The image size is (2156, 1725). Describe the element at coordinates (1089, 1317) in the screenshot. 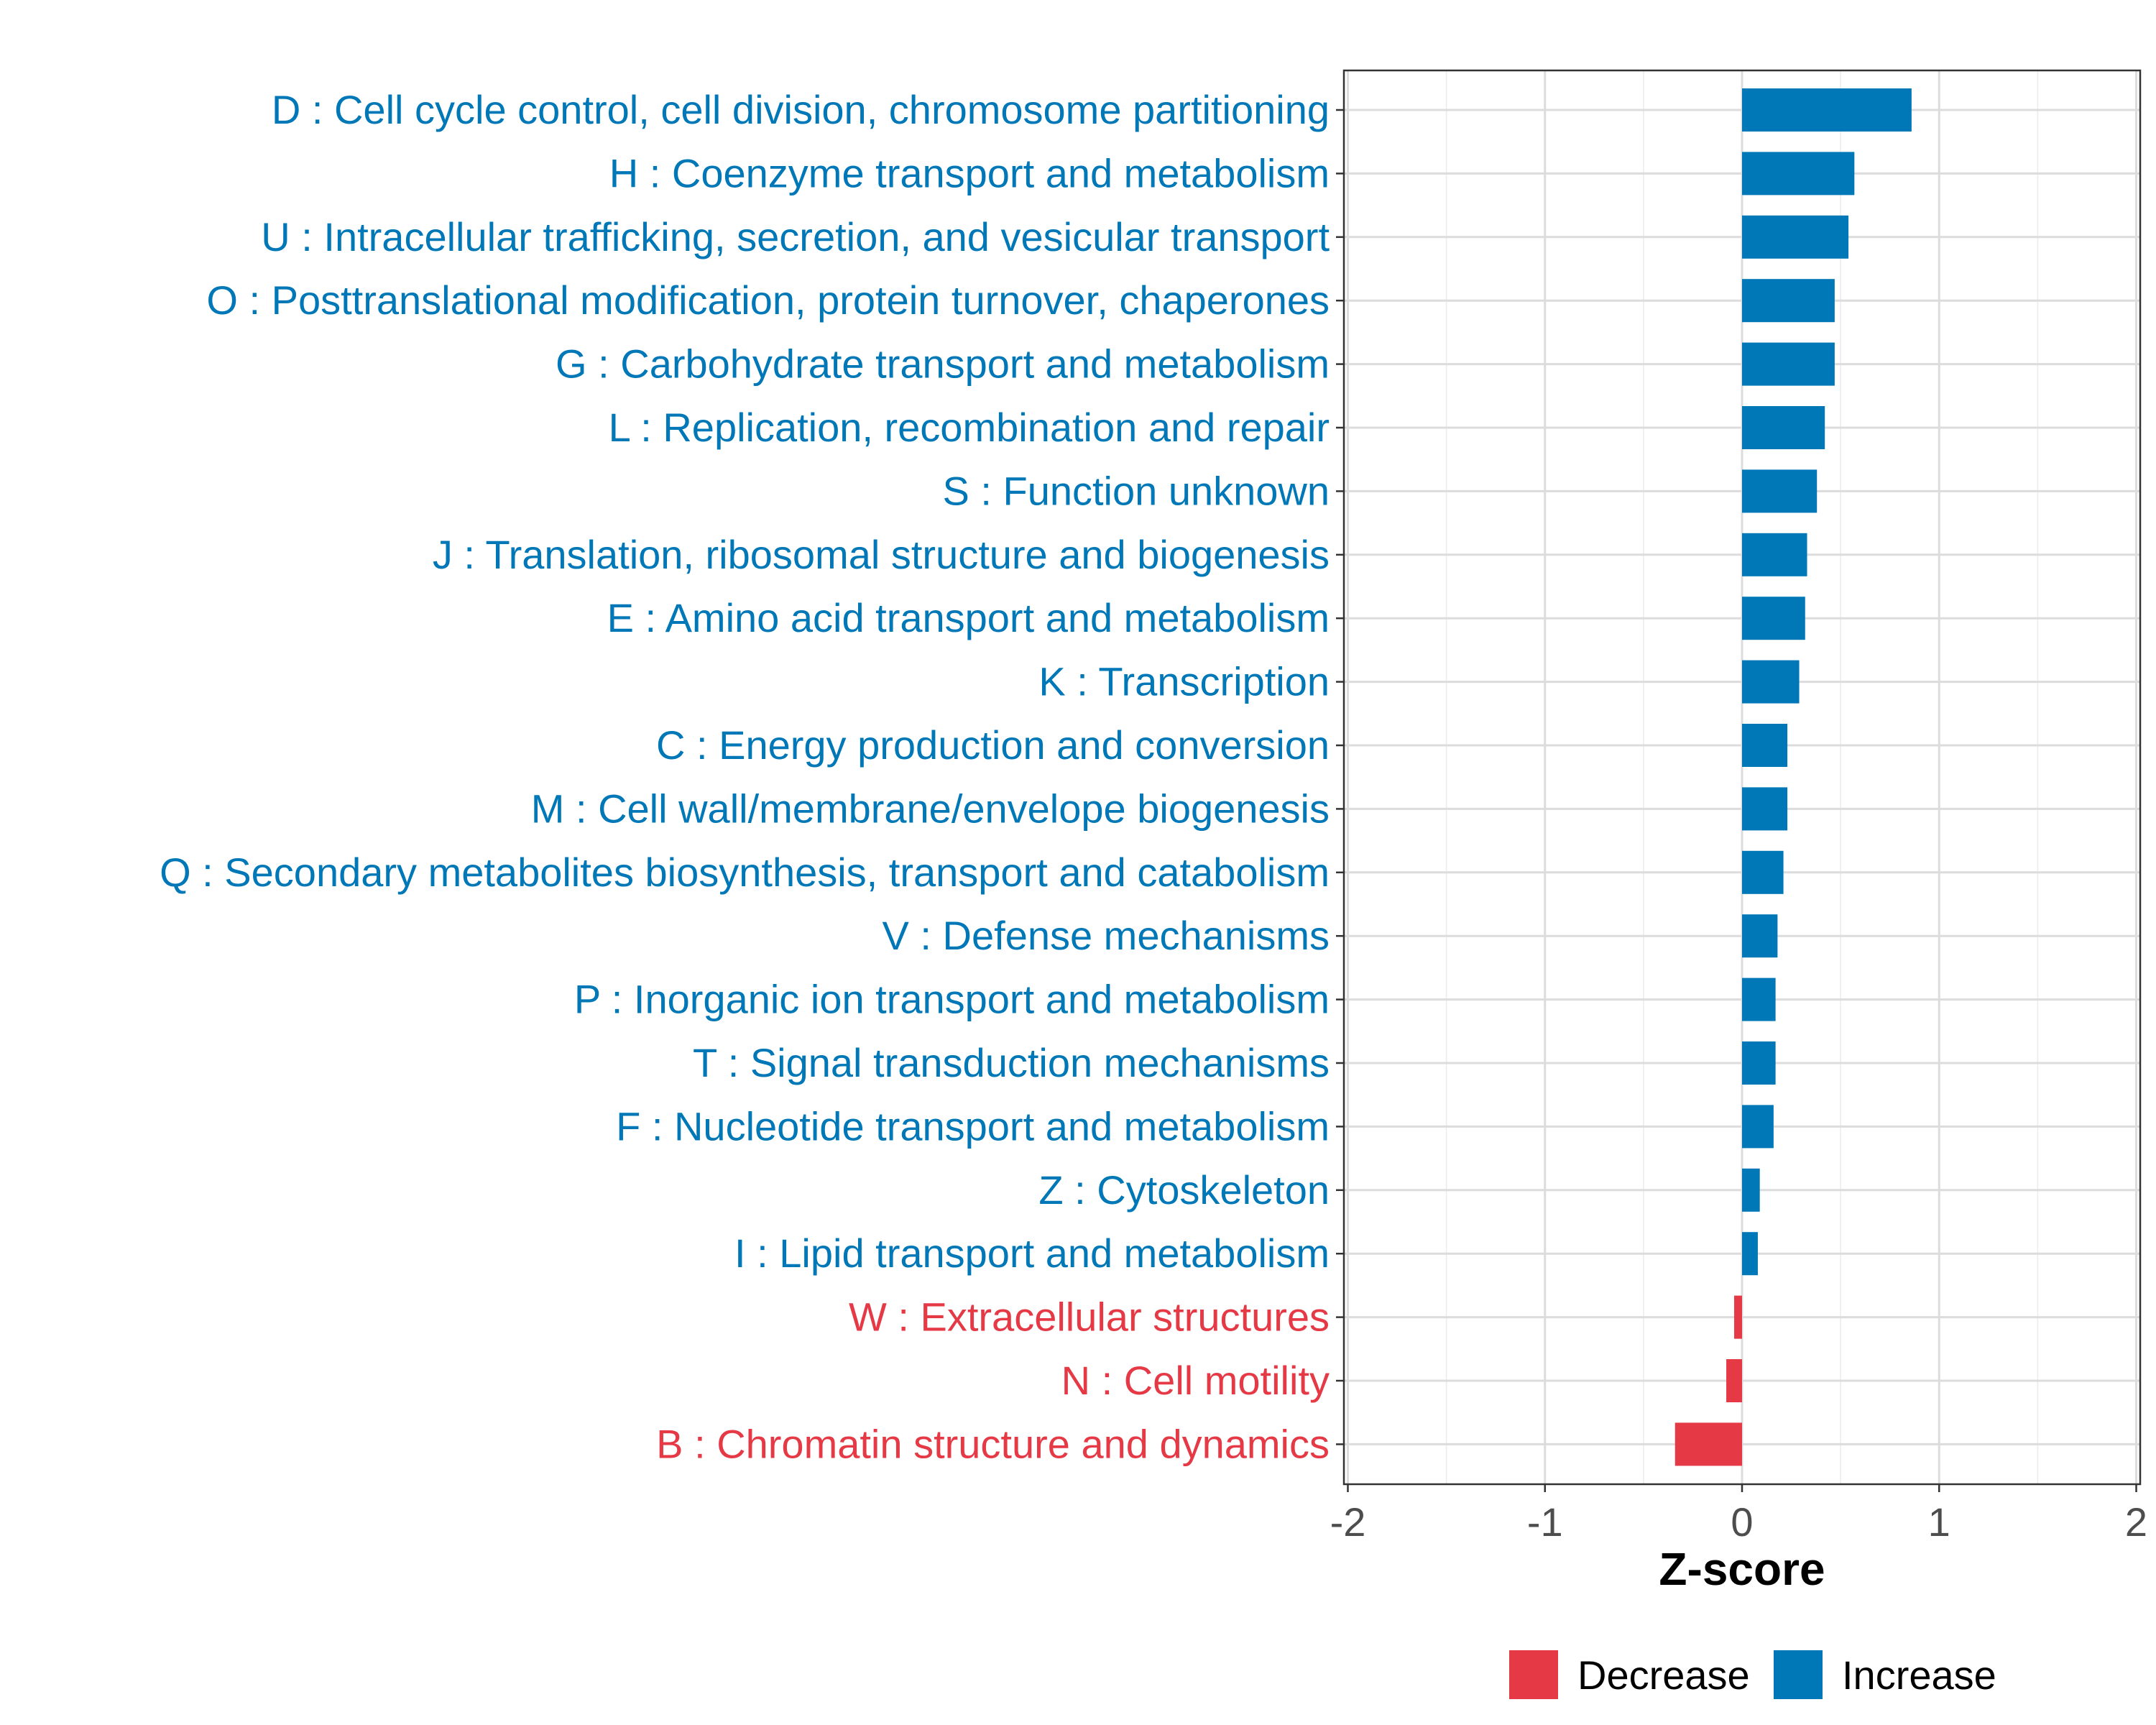

I see `y-tick-label: W : Extracellular structures` at that location.